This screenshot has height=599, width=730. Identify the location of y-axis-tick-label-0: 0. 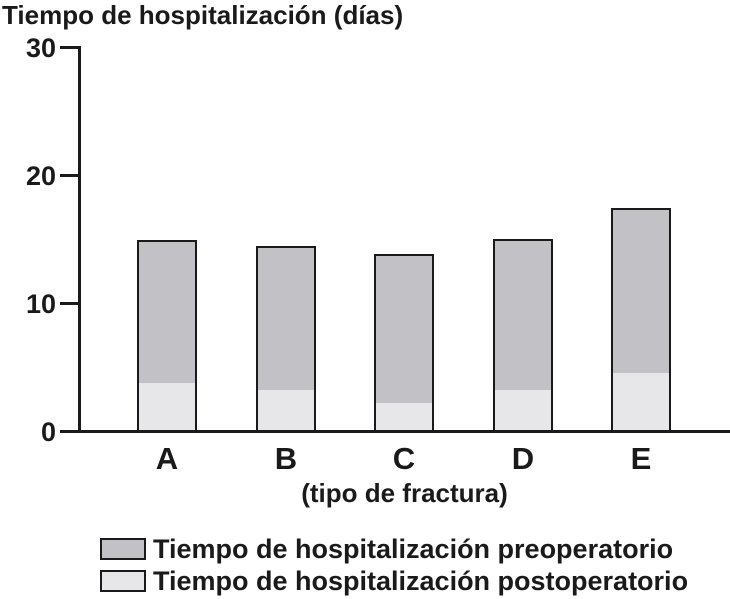
(48, 432).